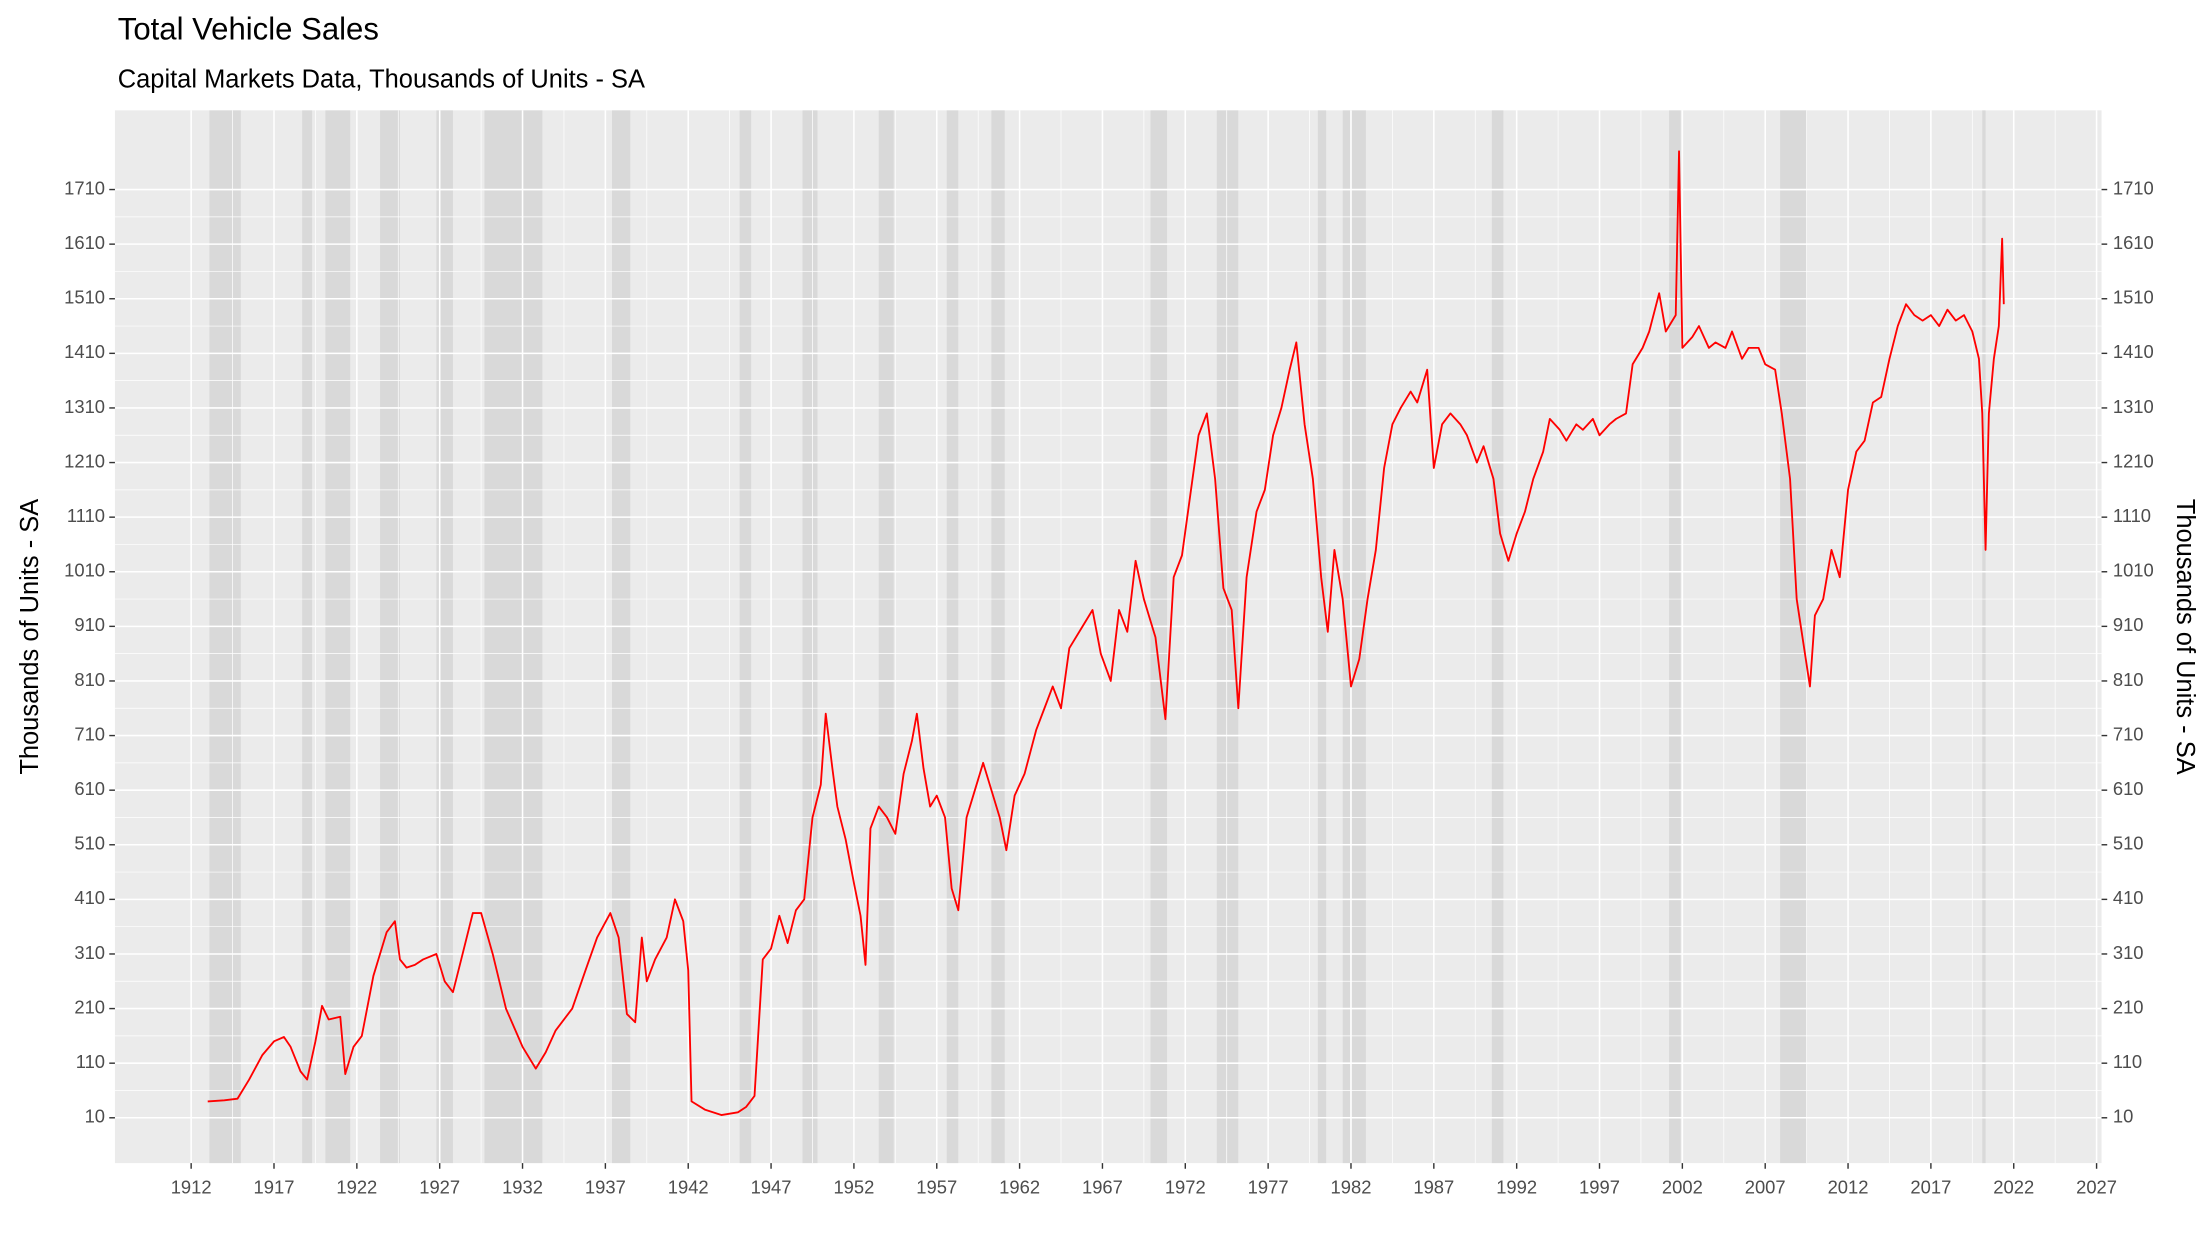 This screenshot has width=2208, height=1248. What do you see at coordinates (1516, 1186) in the screenshot?
I see `x-tick-label: 1992` at bounding box center [1516, 1186].